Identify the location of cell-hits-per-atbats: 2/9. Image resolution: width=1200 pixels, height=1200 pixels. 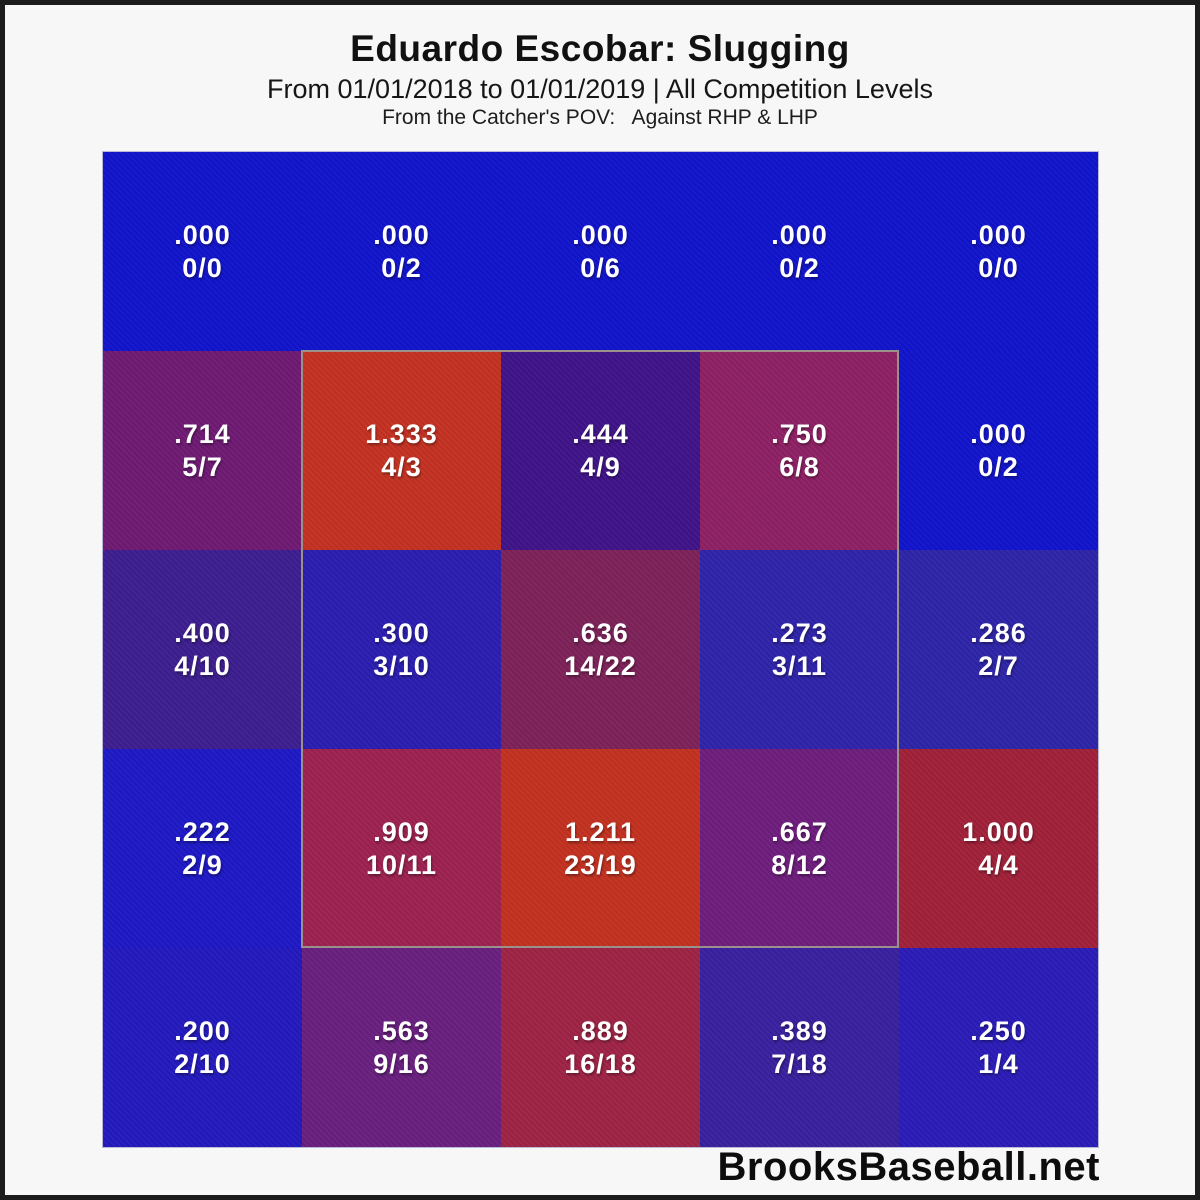
(202, 864).